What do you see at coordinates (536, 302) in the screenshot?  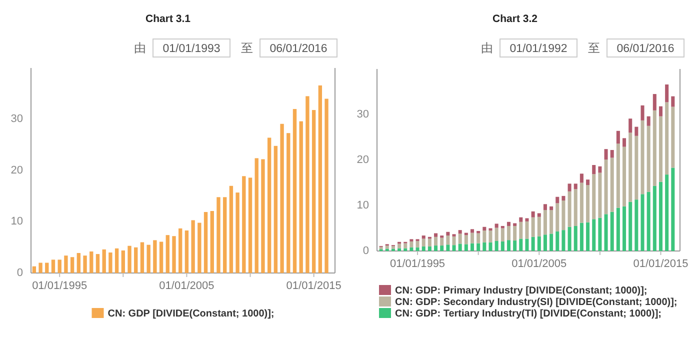 I see `legend-label: CN: GDP: Secondary Industry(SI) [DIVIDE(Constant; 1000)];` at bounding box center [536, 302].